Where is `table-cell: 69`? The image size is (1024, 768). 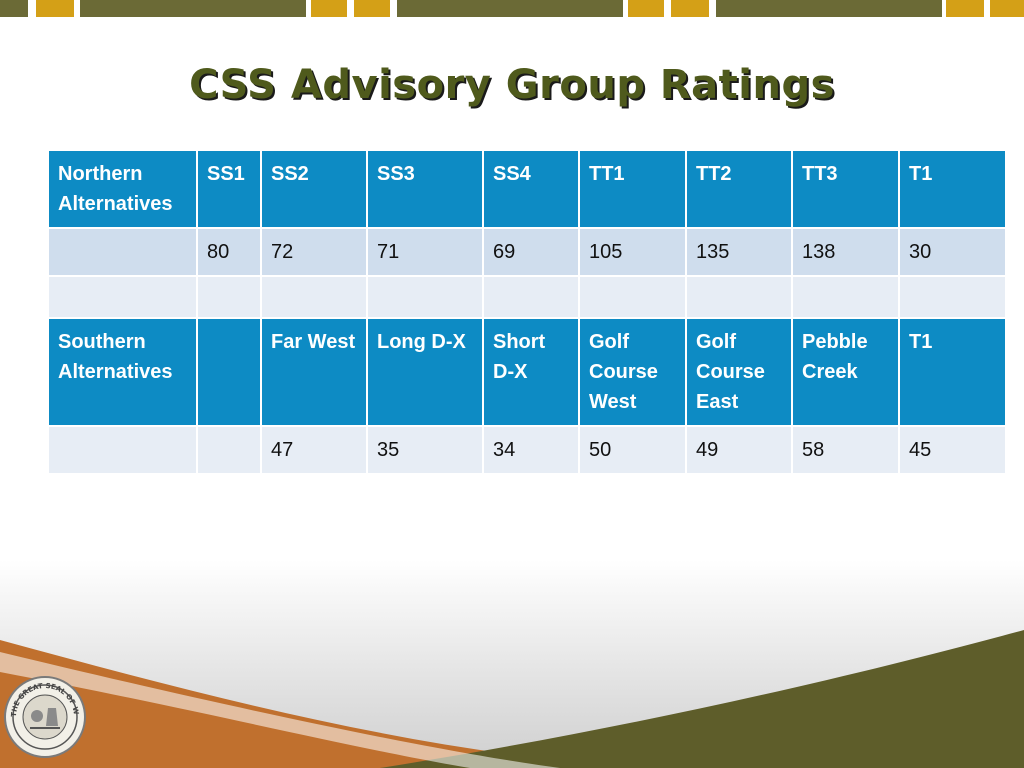 table-cell: 69 is located at coordinates (531, 252).